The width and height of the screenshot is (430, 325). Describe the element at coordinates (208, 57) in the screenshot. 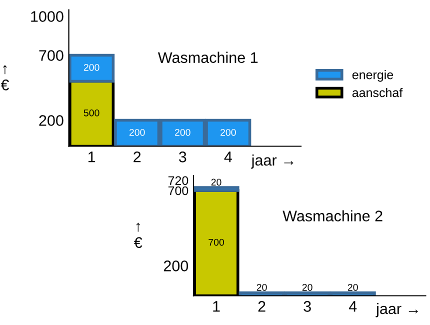

I see `text: Wasmachine 1` at that location.